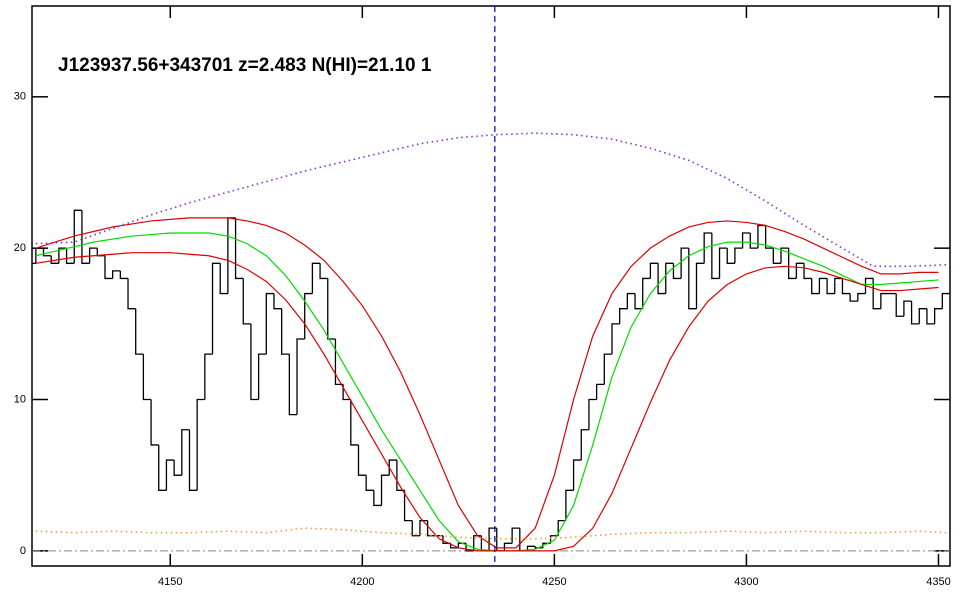 Image resolution: width=960 pixels, height=605 pixels. Describe the element at coordinates (20, 97) in the screenshot. I see `y-tick-label: 30` at that location.